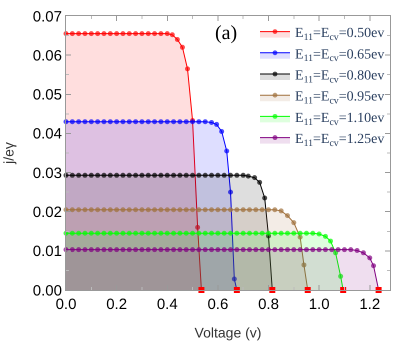 The width and height of the screenshot is (399, 346). What do you see at coordinates (217, 304) in the screenshot?
I see `x-tick-label: 0.6` at bounding box center [217, 304].